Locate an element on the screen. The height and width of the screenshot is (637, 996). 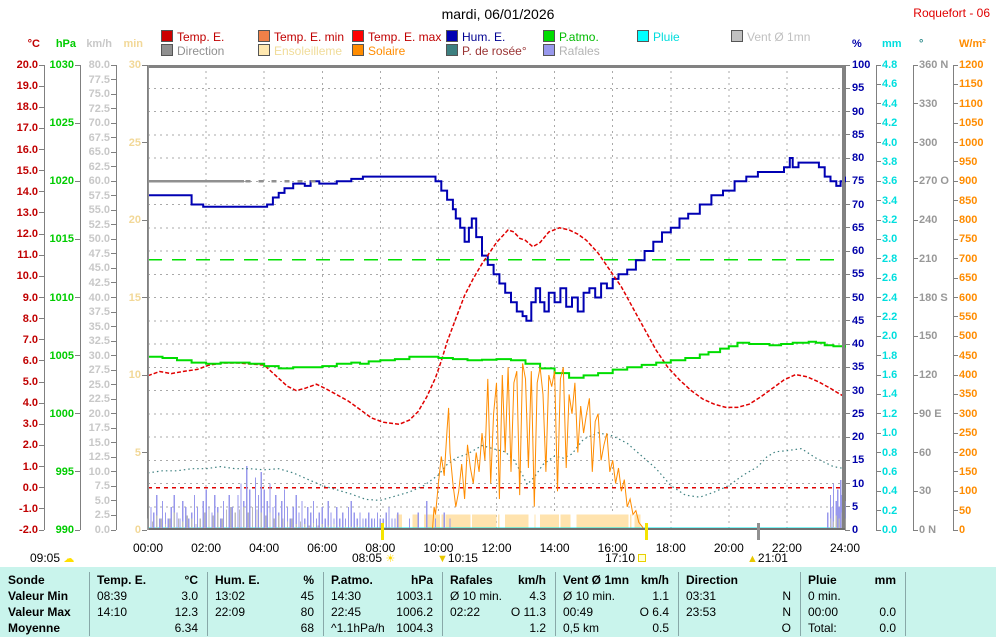
cell-value: km/h is located at coordinates (531, 580).